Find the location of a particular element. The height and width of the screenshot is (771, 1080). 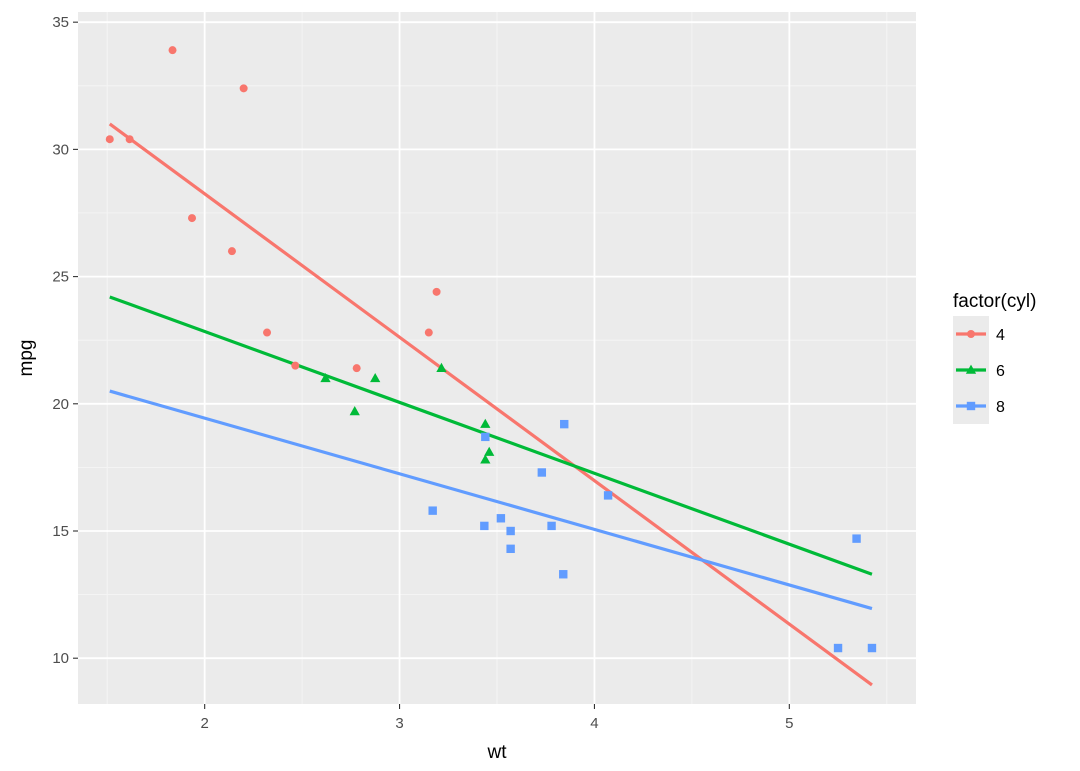

legend-label: 4 is located at coordinates (1000, 335).